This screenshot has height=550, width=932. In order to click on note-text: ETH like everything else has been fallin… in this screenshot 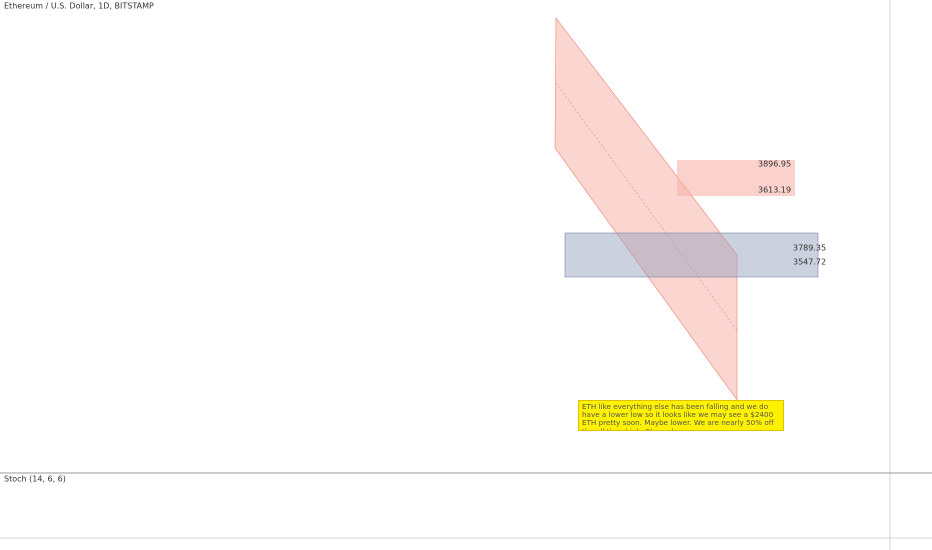, I will do `click(681, 415)`.